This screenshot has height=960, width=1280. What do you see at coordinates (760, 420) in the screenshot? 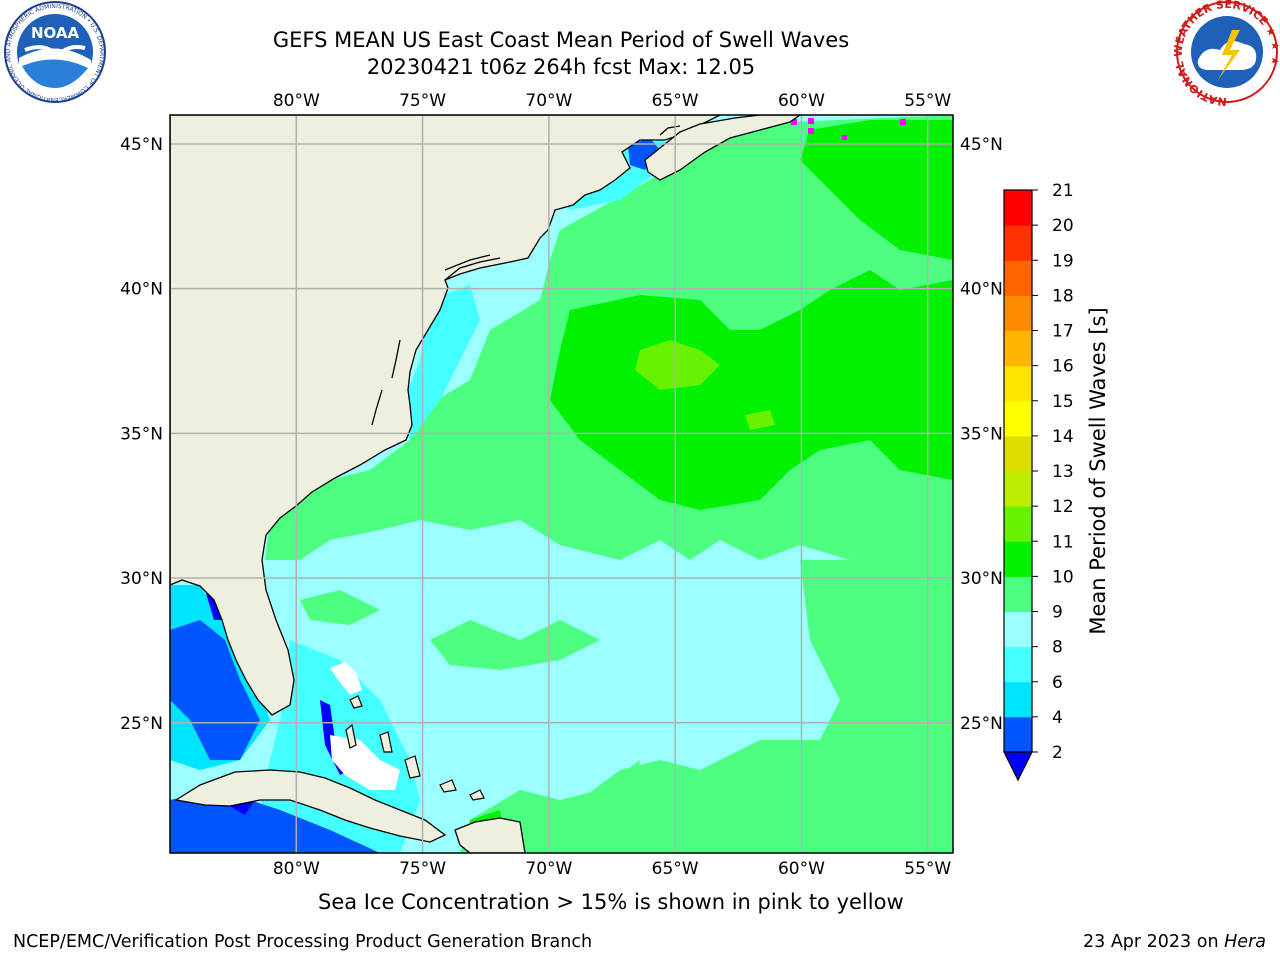
I see `contour-11-12s-small` at bounding box center [760, 420].